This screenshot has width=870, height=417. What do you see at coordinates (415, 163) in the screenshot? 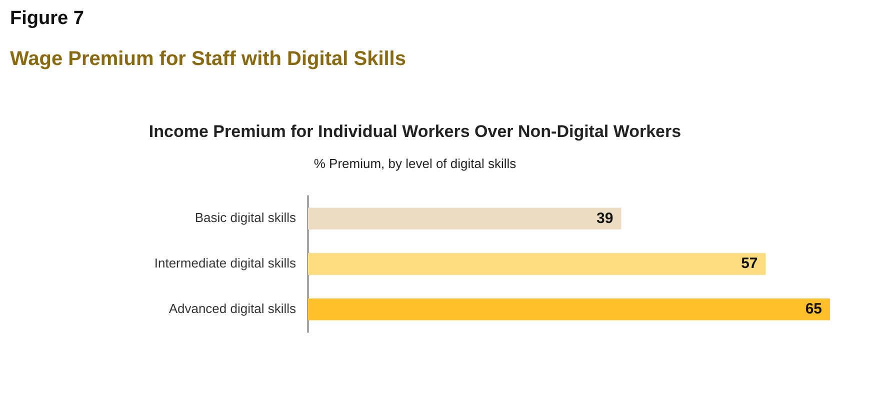
I see `chart-subtitle: % Premium, by level of digital skills` at bounding box center [415, 163].